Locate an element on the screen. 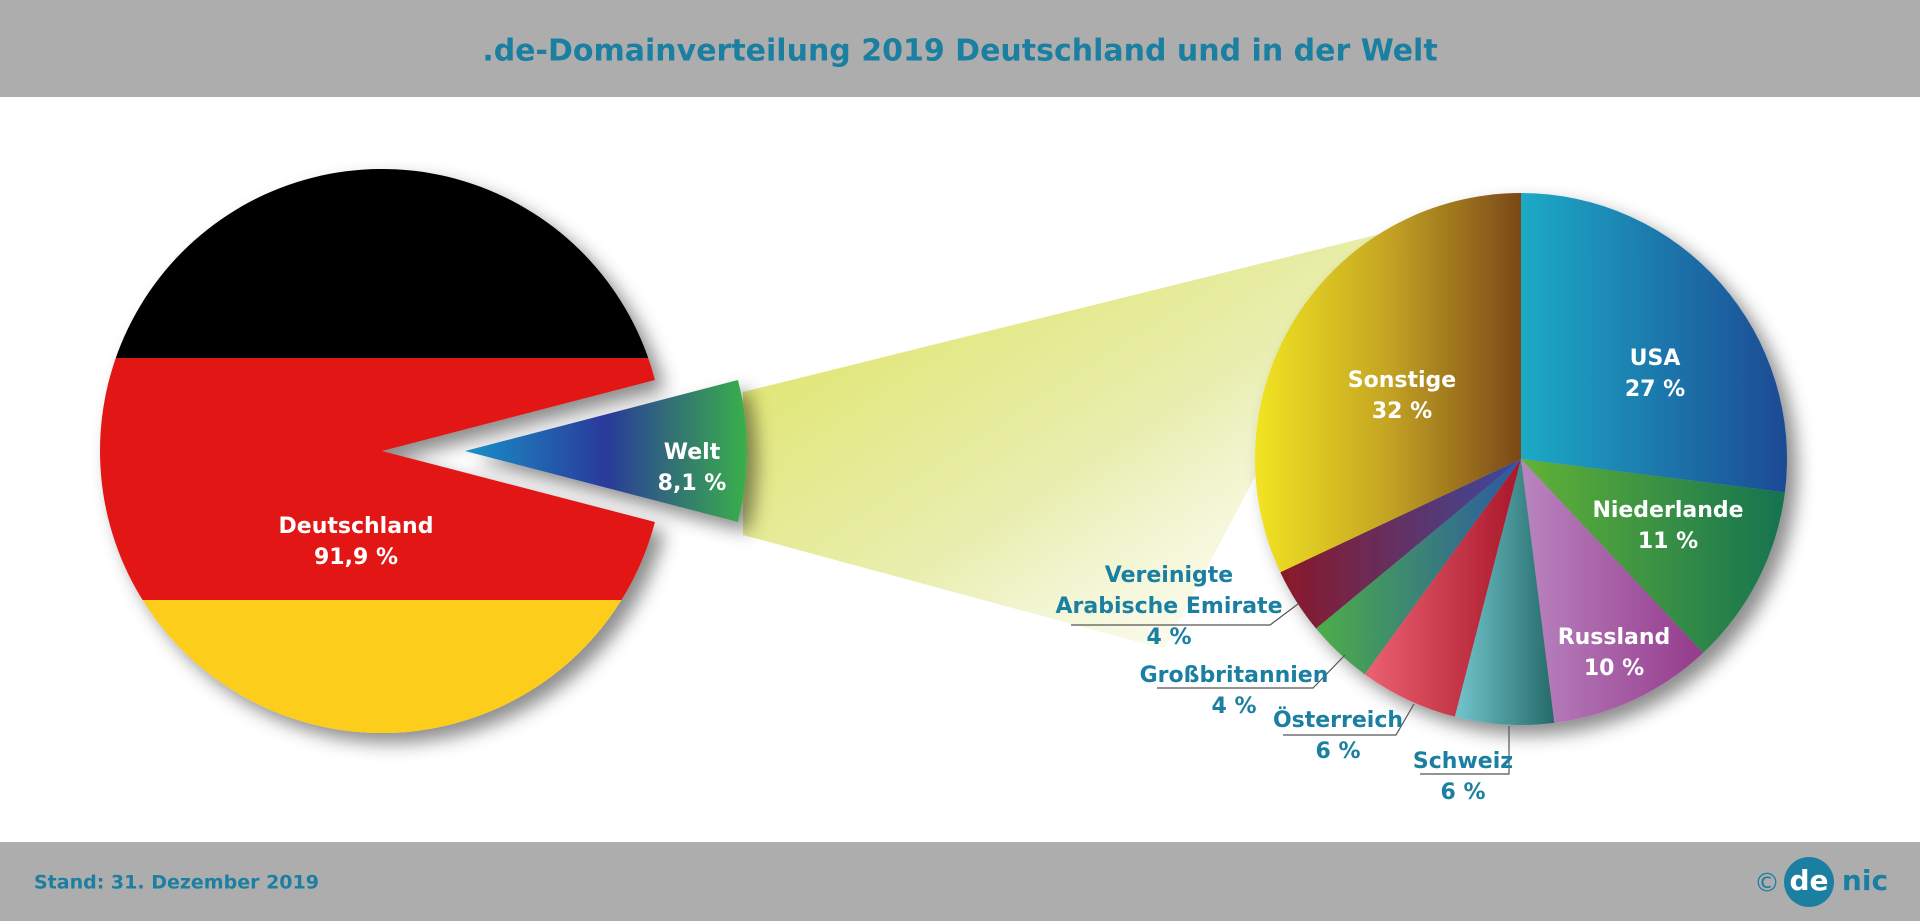  logo-circle is located at coordinates (1809, 882).